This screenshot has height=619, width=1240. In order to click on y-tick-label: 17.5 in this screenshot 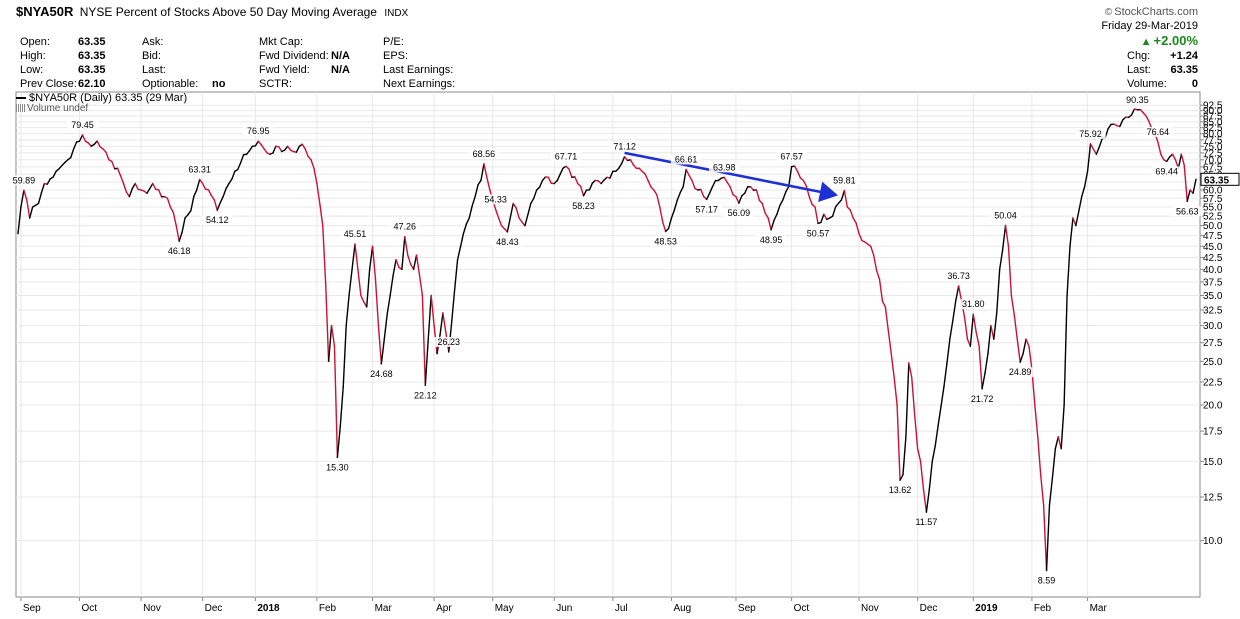, I will do `click(1213, 432)`.